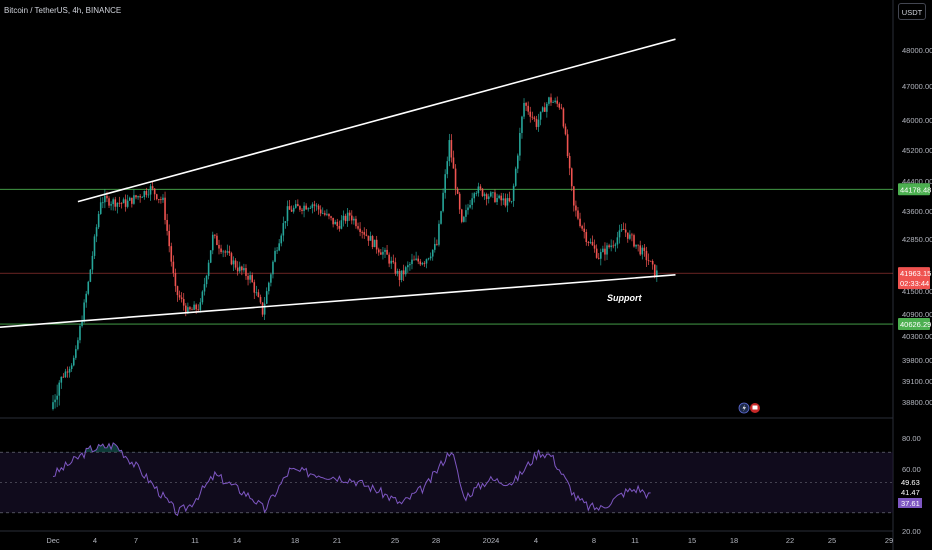 The width and height of the screenshot is (932, 550). Describe the element at coordinates (917, 239) in the screenshot. I see `price-tick-label: 42850.00` at that location.